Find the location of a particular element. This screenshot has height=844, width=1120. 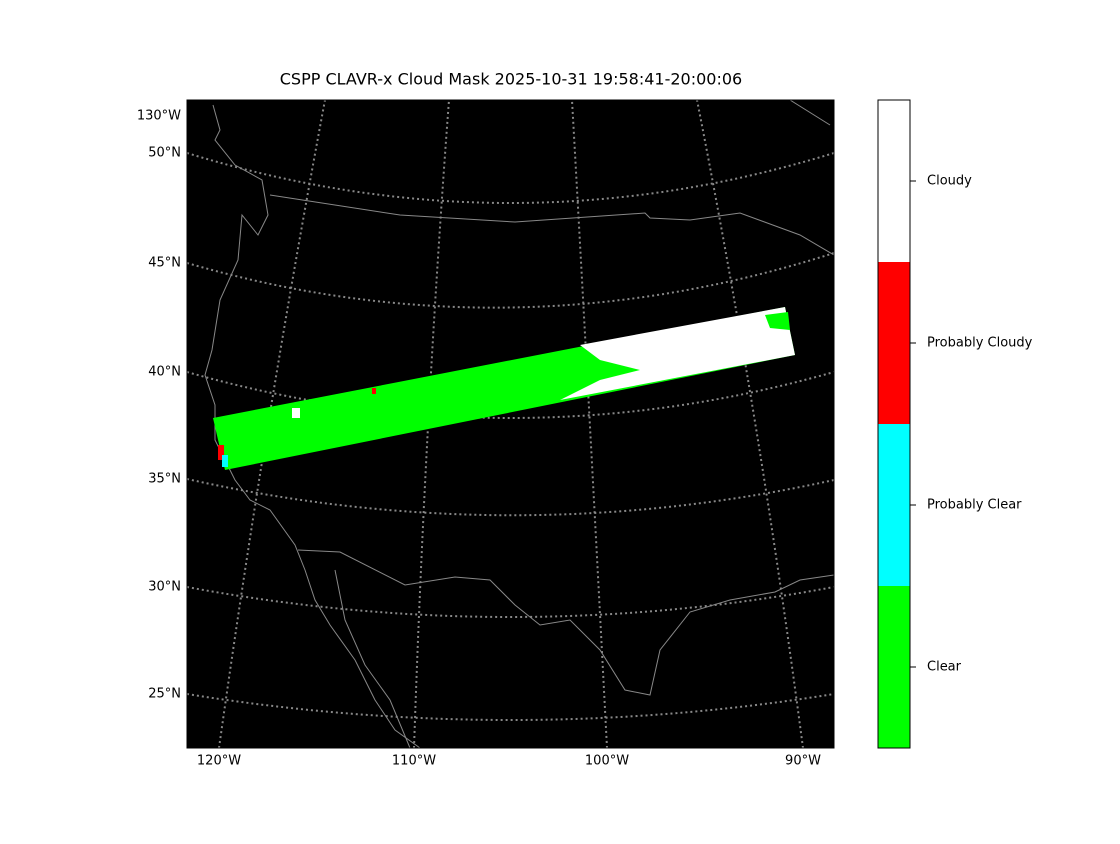

lon-label: 110°W is located at coordinates (414, 761).